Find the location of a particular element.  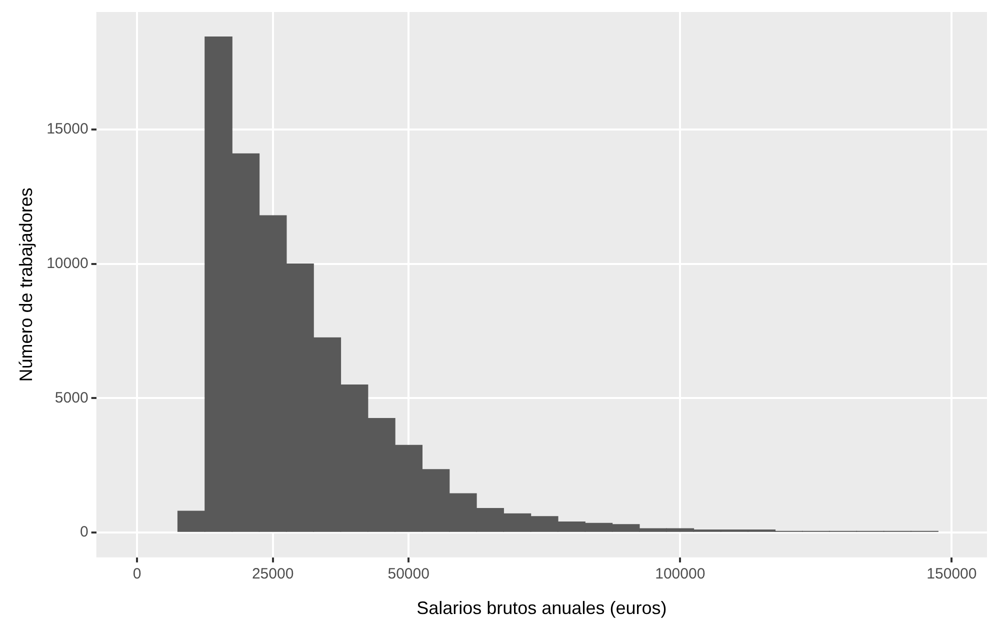

x-tick-label: 50000 is located at coordinates (409, 574).